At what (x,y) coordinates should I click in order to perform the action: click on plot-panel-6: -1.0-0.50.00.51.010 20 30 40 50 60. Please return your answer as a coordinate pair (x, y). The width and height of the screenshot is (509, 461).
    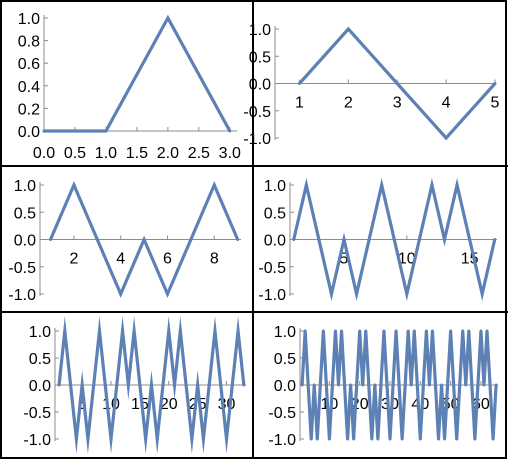
    Looking at the image, I should click on (383, 386).